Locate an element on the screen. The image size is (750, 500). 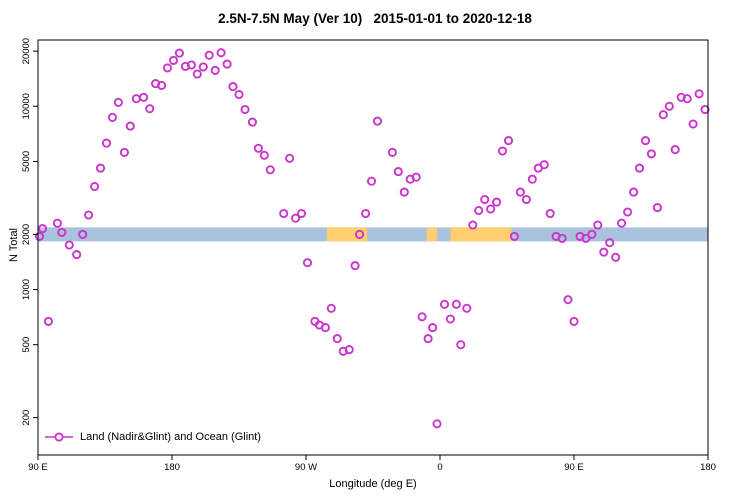
ocean-band is located at coordinates (373, 234).